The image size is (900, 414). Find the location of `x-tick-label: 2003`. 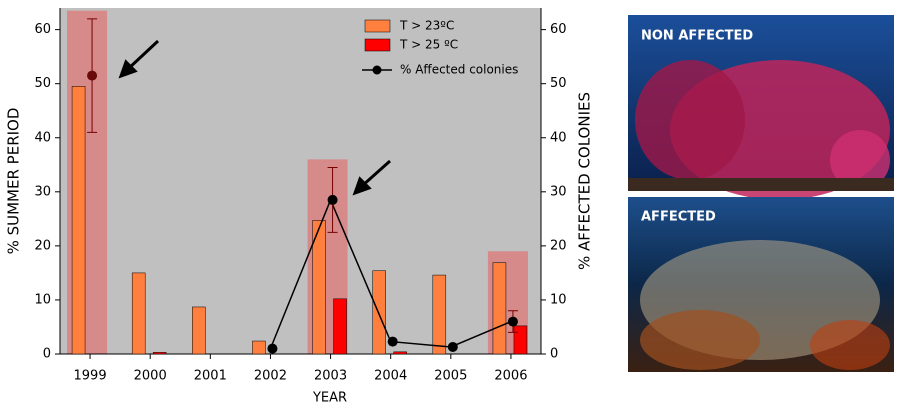

x-tick-label: 2003 is located at coordinates (330, 376).